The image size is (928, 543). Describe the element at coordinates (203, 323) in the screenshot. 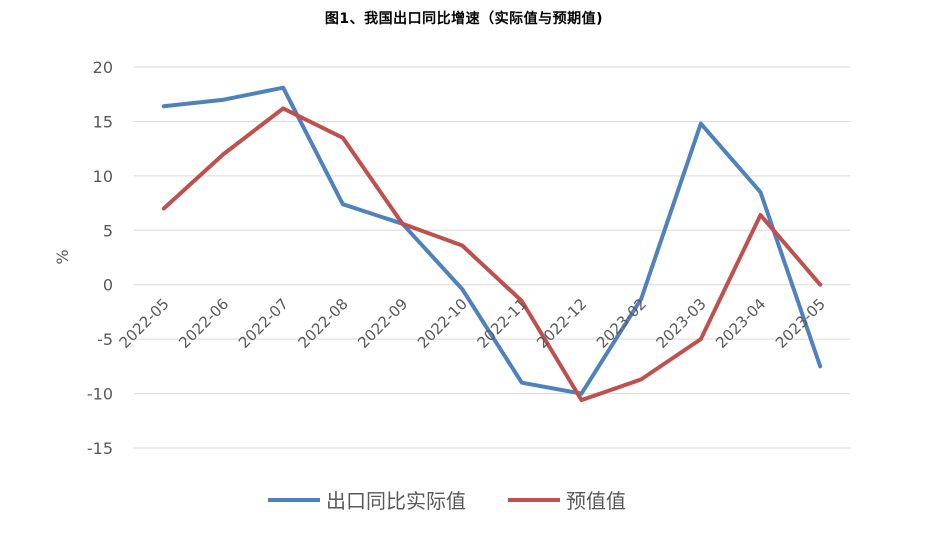

I see `x-tick-label: 2022-06` at that location.